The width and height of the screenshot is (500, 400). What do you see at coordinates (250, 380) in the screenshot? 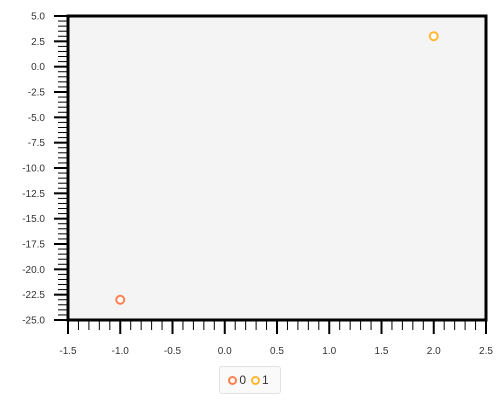
I see `legend: 0 1` at bounding box center [250, 380].